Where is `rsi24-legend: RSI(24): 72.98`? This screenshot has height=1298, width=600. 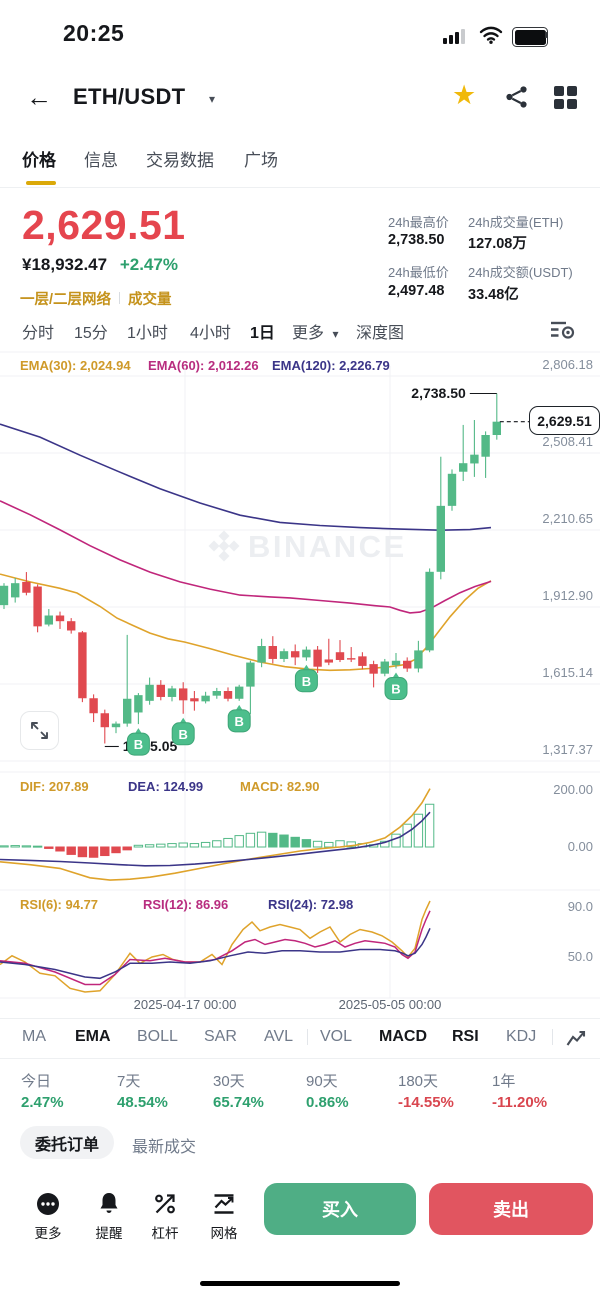 rsi24-legend: RSI(24): 72.98 is located at coordinates (311, 904).